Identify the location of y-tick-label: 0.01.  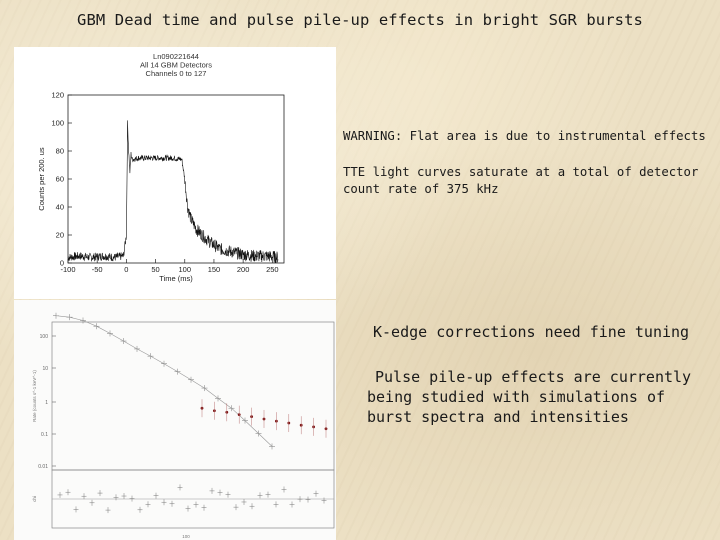
(43, 467).